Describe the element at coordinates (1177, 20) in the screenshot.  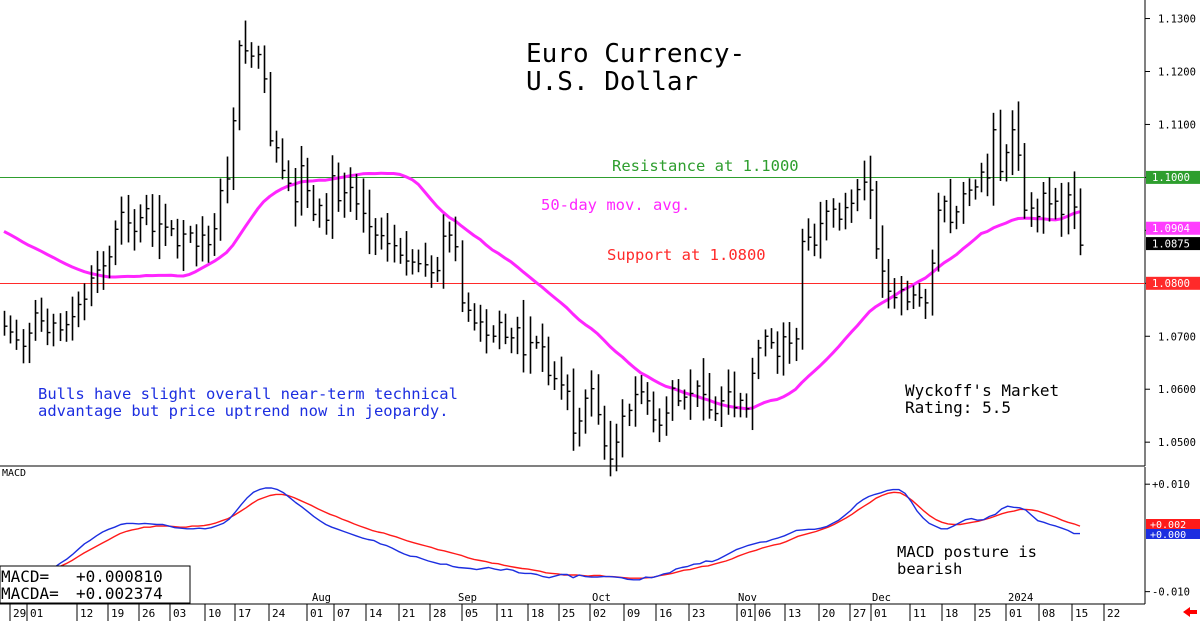
I see `price-y-tick-label: 1.1300` at that location.